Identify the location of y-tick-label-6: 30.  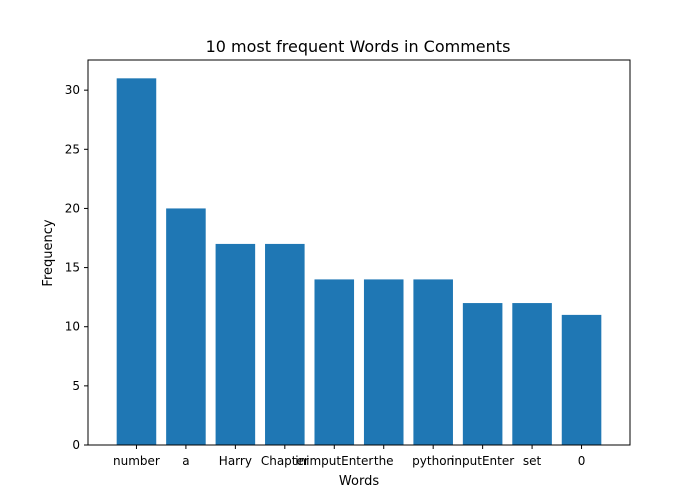
(72, 90).